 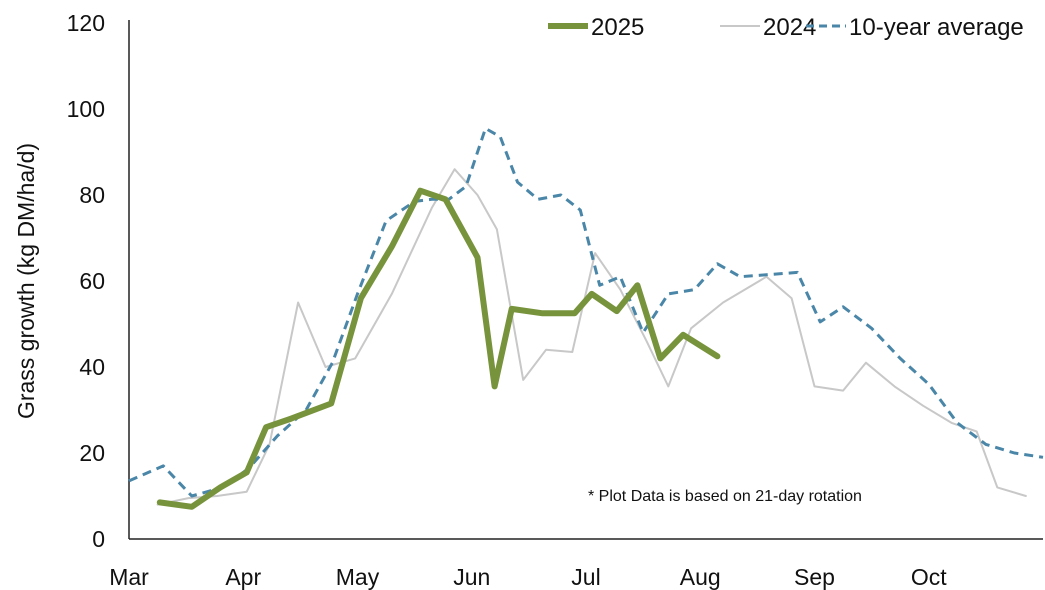 I want to click on x-tick-label: Apr, so click(x=243, y=577).